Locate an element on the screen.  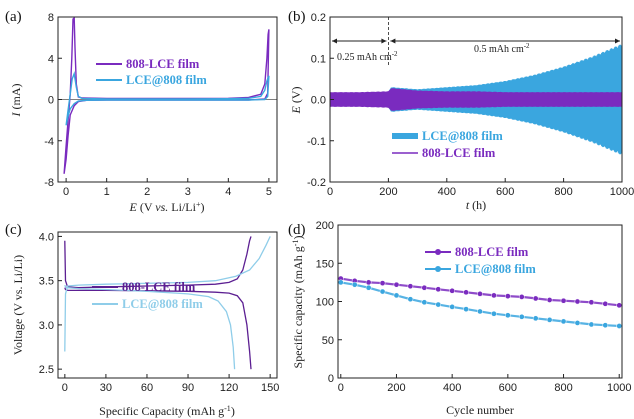
label-part: (h) is located at coordinates (477, 205).